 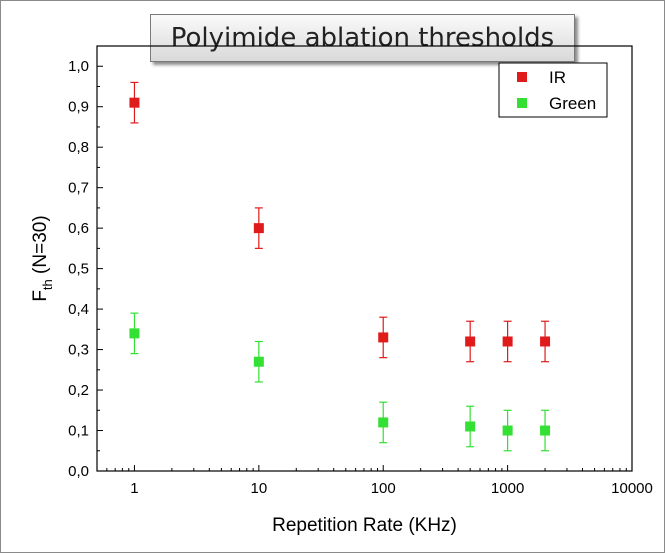 I want to click on y-tick-label: 0,7, so click(x=78, y=188).